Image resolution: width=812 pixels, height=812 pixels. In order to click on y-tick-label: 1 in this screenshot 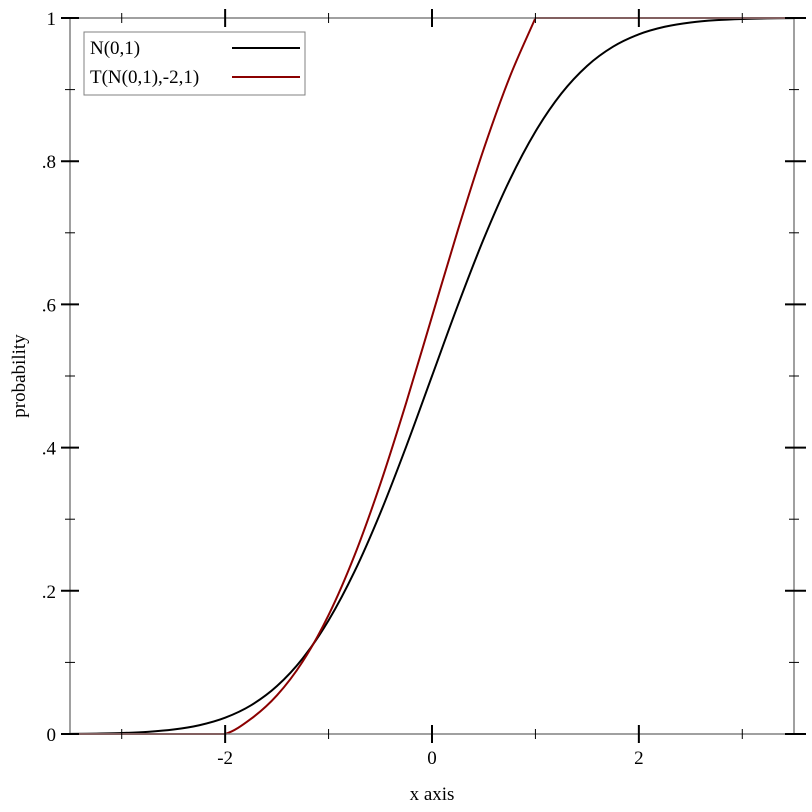, I will do `click(52, 19)`.